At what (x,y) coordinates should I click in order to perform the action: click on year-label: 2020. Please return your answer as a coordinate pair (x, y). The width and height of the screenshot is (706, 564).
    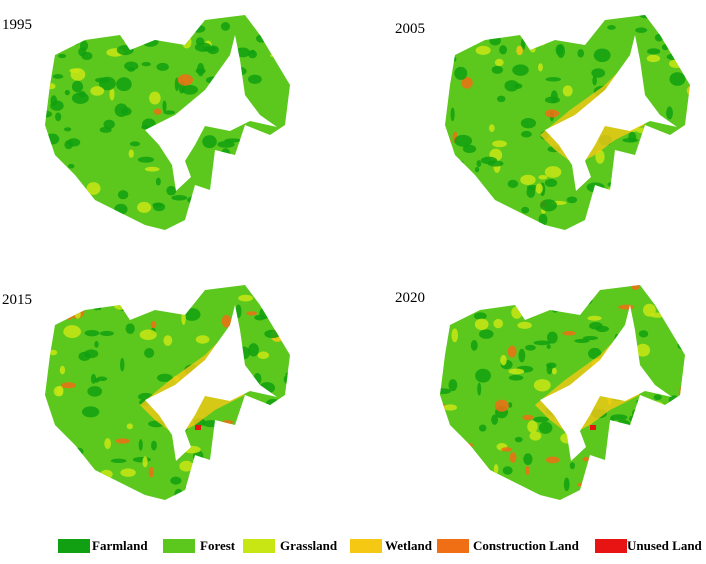
    Looking at the image, I should click on (410, 298).